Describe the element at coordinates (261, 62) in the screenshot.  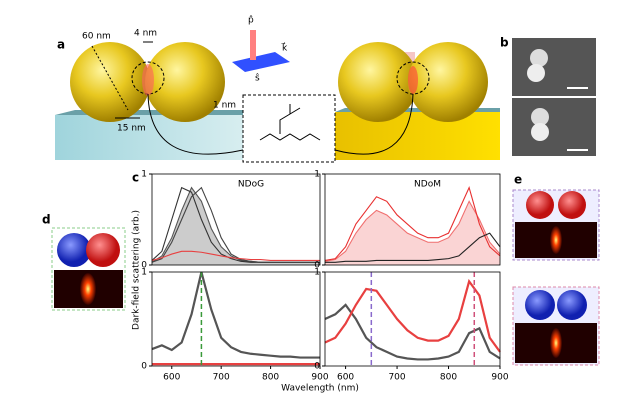
I see `k-arrow` at that location.